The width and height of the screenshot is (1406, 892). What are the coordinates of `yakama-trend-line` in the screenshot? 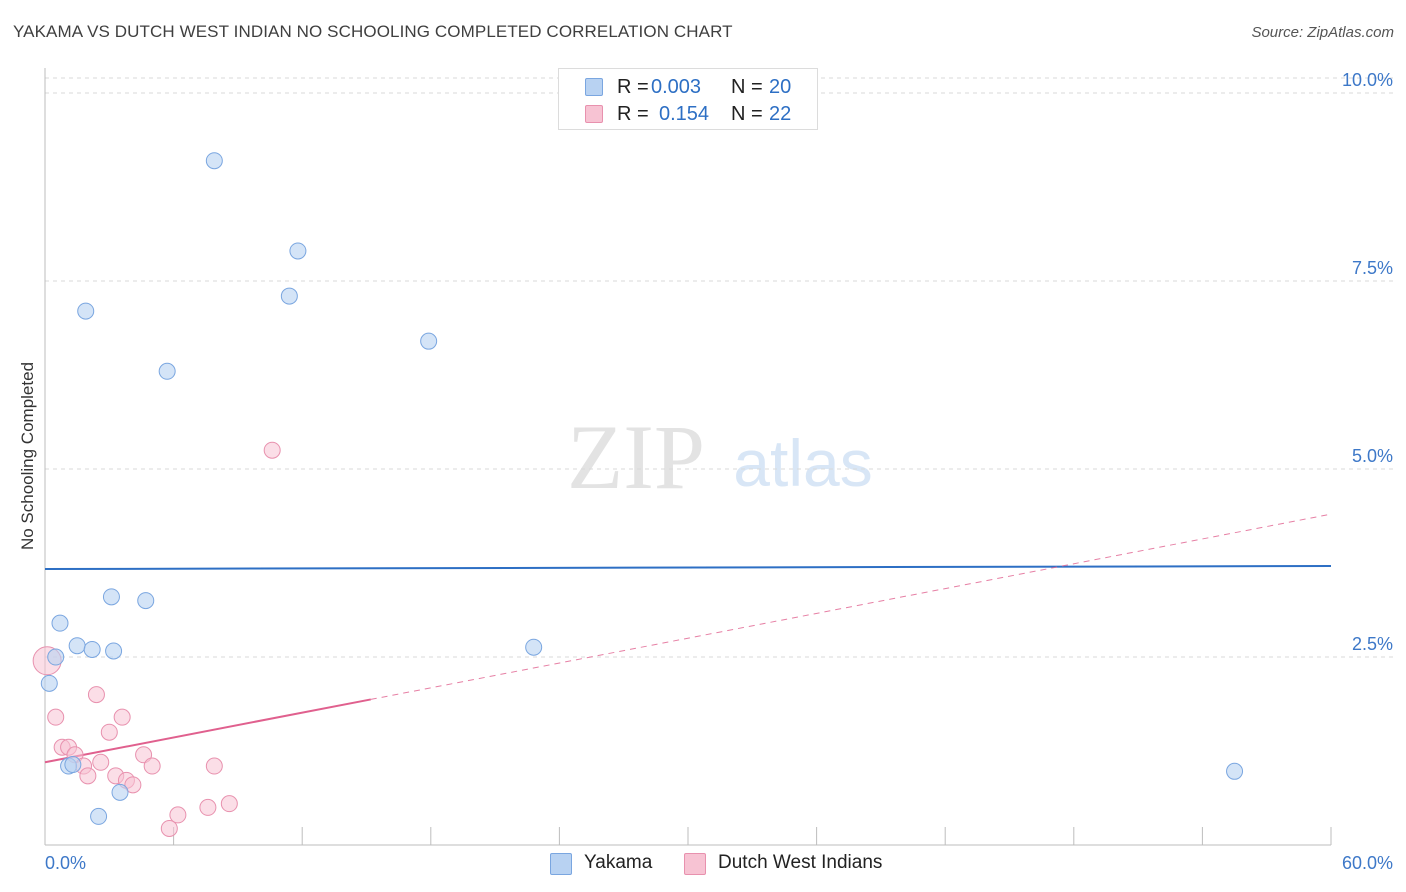 It's located at (688, 568).